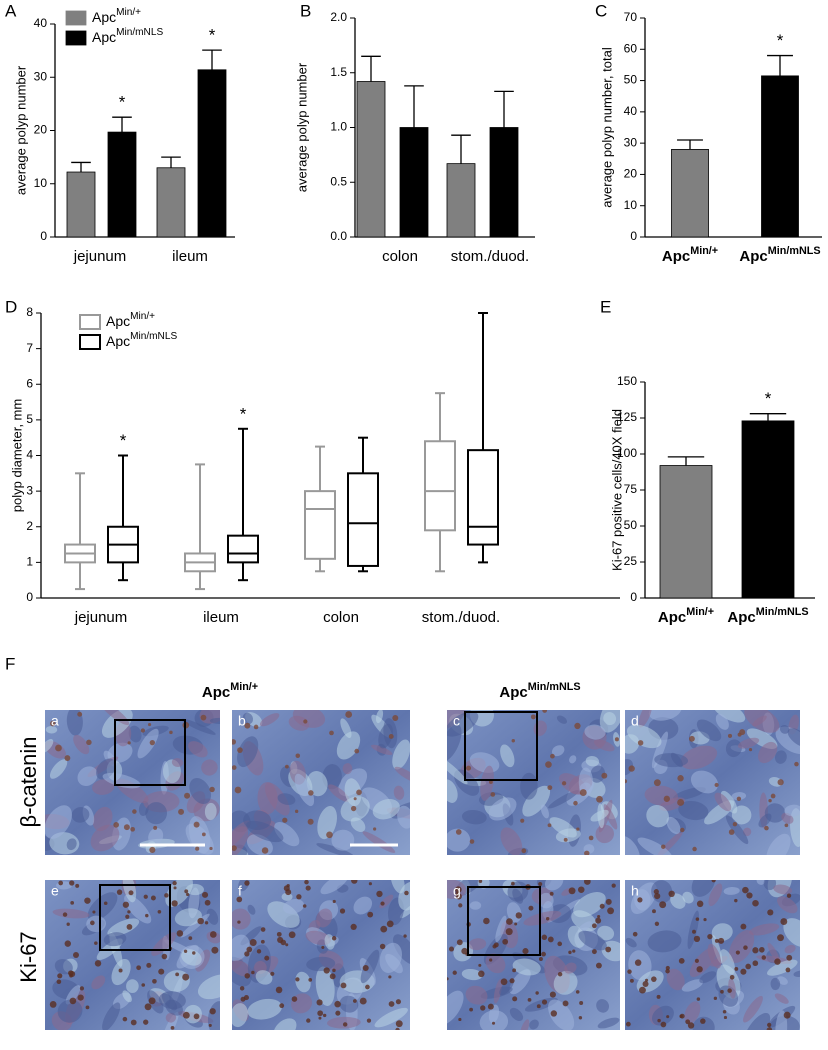 The image size is (828, 1050). What do you see at coordinates (141, 340) in the screenshot?
I see `legend-label: ApcMin/mNLS` at bounding box center [141, 340].